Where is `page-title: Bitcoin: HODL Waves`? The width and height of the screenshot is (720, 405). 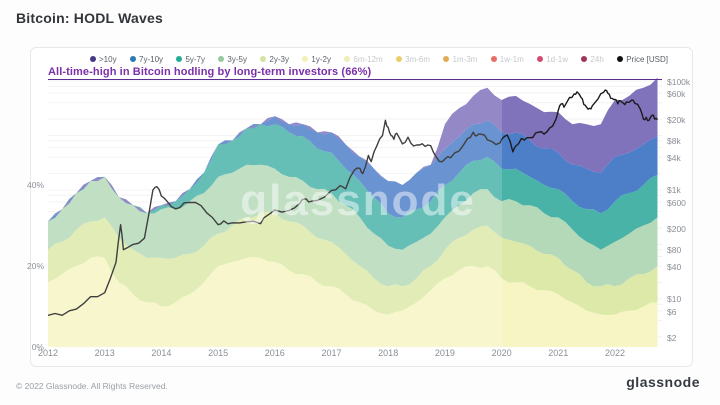
page-title: Bitcoin: HODL Waves is located at coordinates (89, 18).